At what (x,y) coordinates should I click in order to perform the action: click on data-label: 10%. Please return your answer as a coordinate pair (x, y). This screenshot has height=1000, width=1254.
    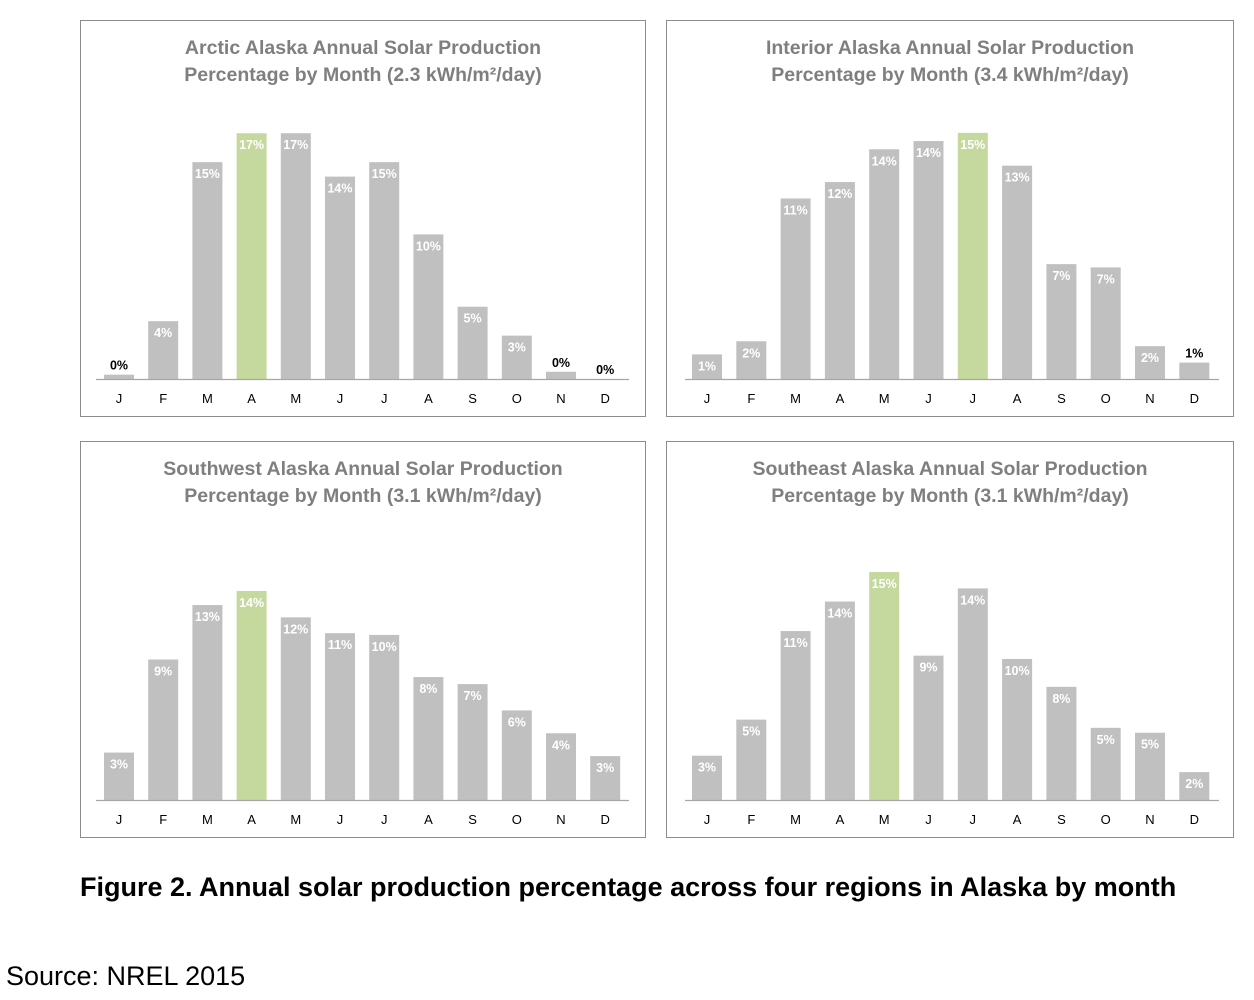
    Looking at the image, I should click on (384, 647).